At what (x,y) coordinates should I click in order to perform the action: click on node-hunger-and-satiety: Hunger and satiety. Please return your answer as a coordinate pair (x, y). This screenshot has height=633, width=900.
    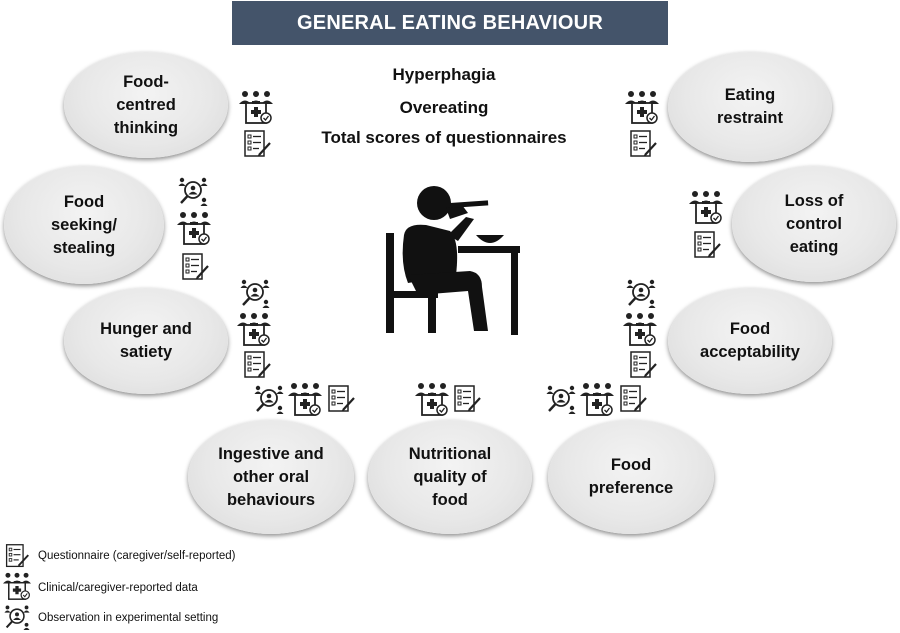
    Looking at the image, I should click on (146, 341).